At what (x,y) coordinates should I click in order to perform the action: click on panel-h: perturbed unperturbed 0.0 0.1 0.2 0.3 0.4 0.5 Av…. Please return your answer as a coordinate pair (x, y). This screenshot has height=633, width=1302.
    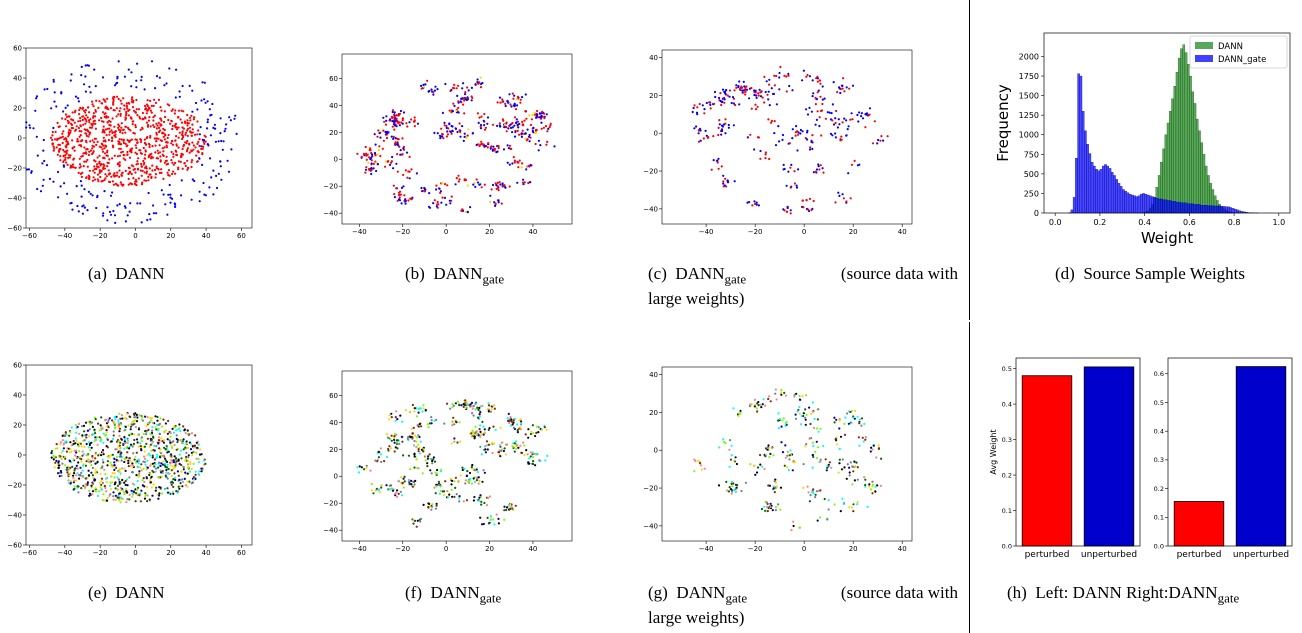
    Looking at the image, I should click on (1143, 457).